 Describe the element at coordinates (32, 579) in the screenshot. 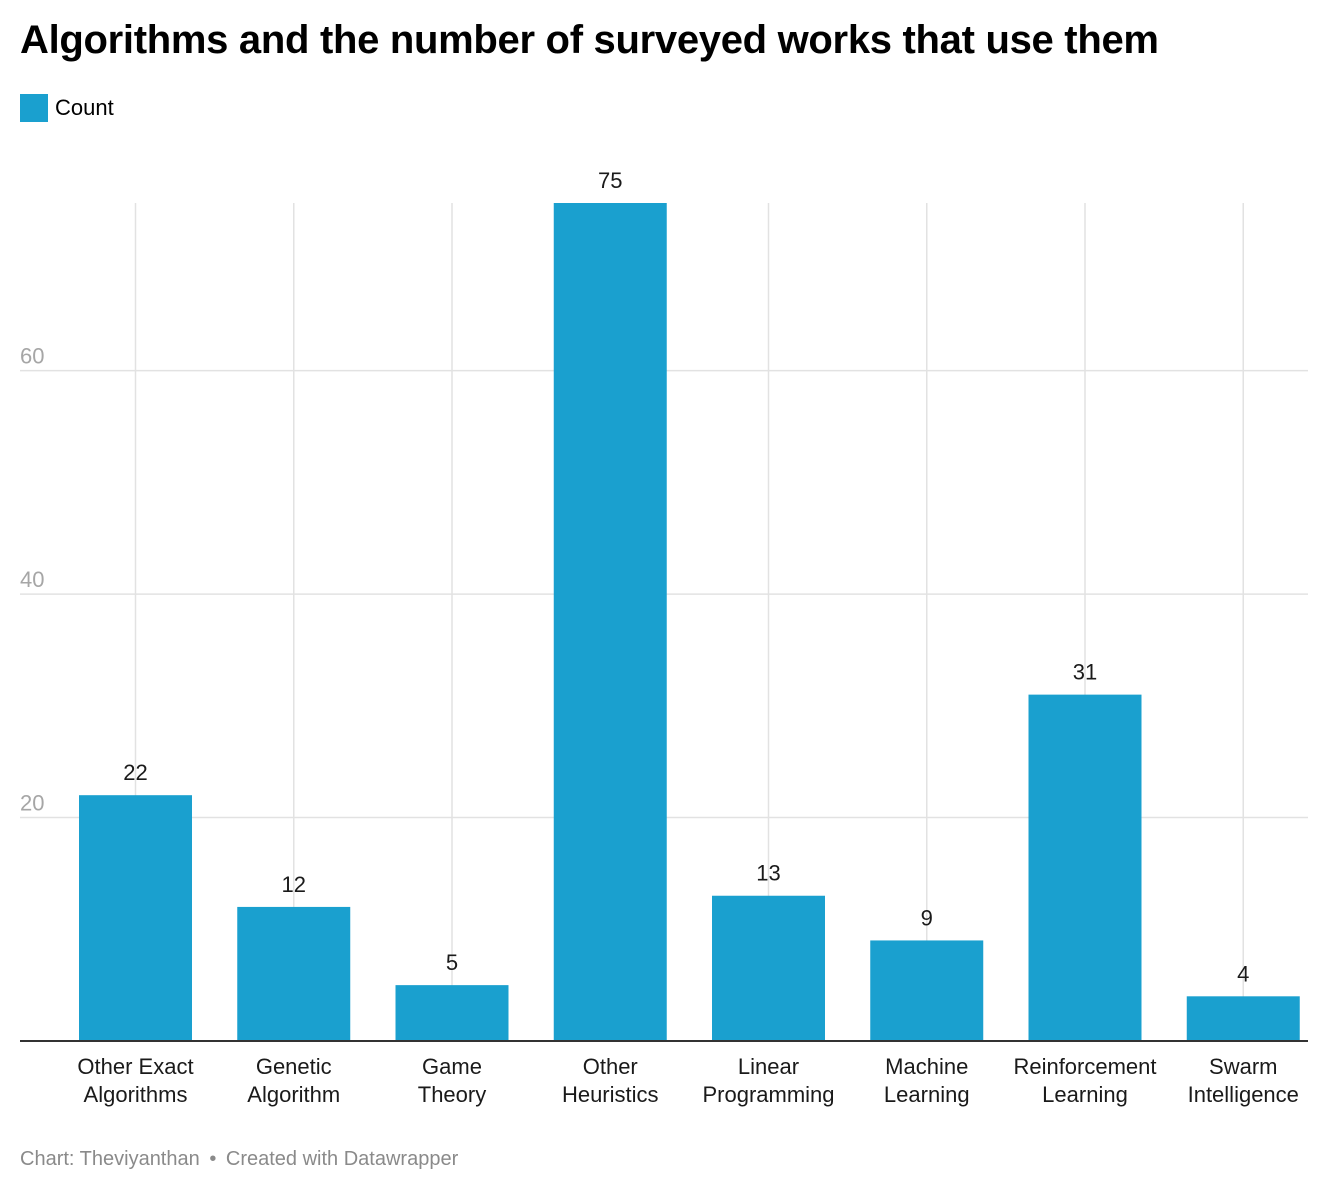

I see `y-tick-label: 40` at that location.